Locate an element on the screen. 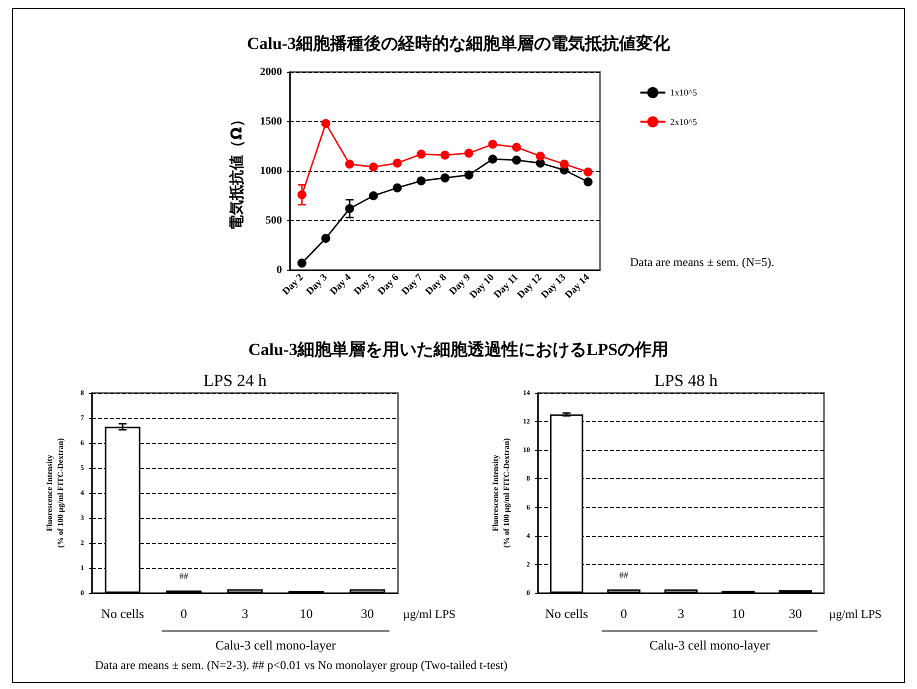 The height and width of the screenshot is (689, 917). legend-label: 2x10^5 is located at coordinates (684, 121).